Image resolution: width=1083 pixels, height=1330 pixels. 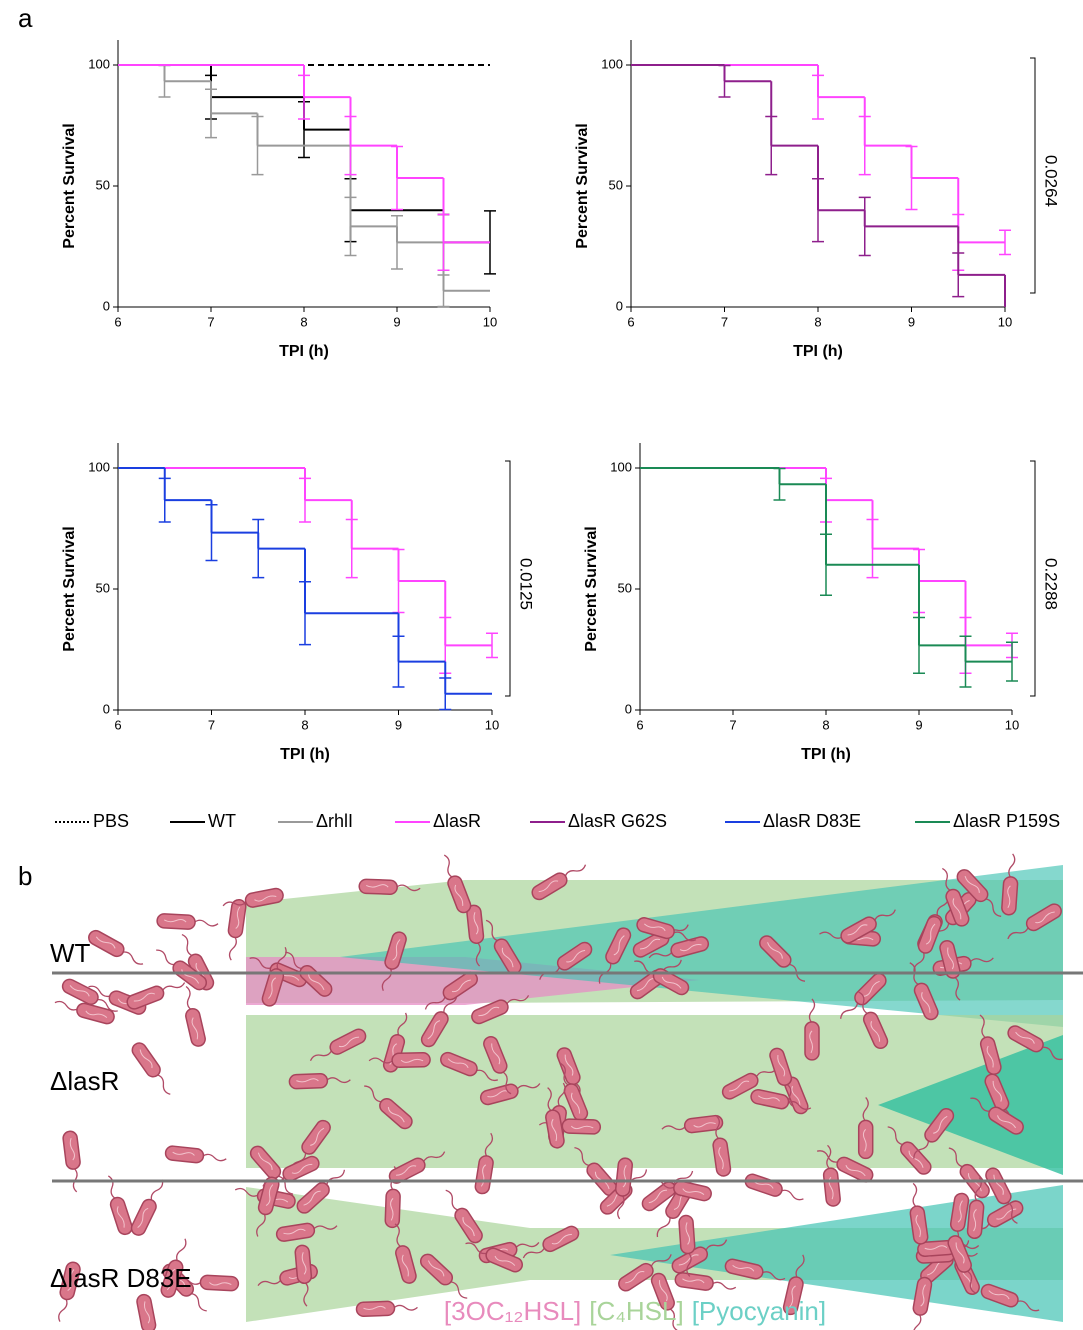 I want to click on p-value: 0.0264, so click(x=1051, y=181).